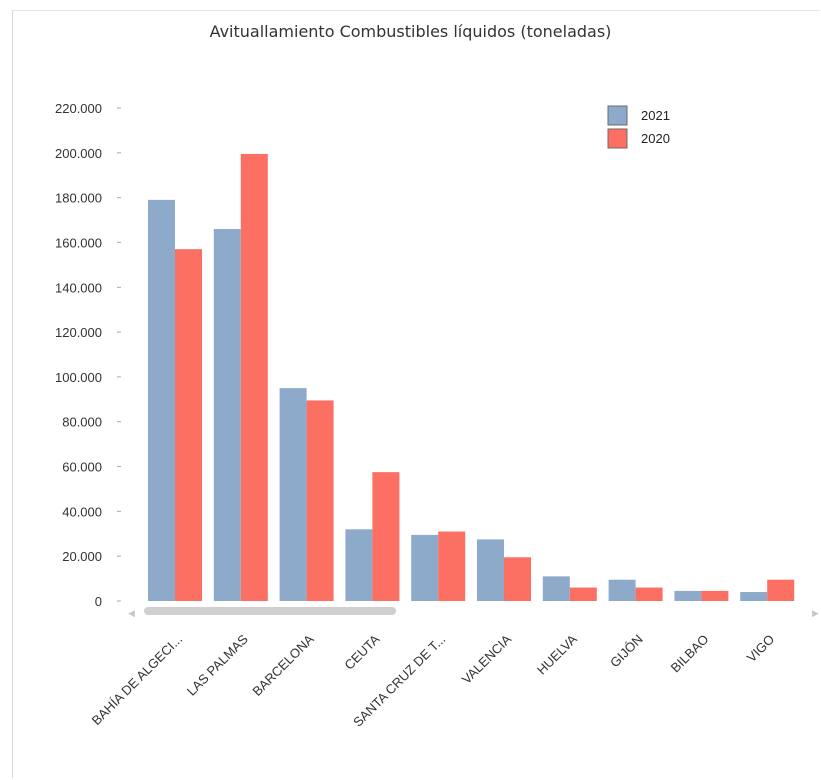 Image resolution: width=821 pixels, height=780 pixels. Describe the element at coordinates (78, 198) in the screenshot. I see `y-tick-label: 180.000` at that location.